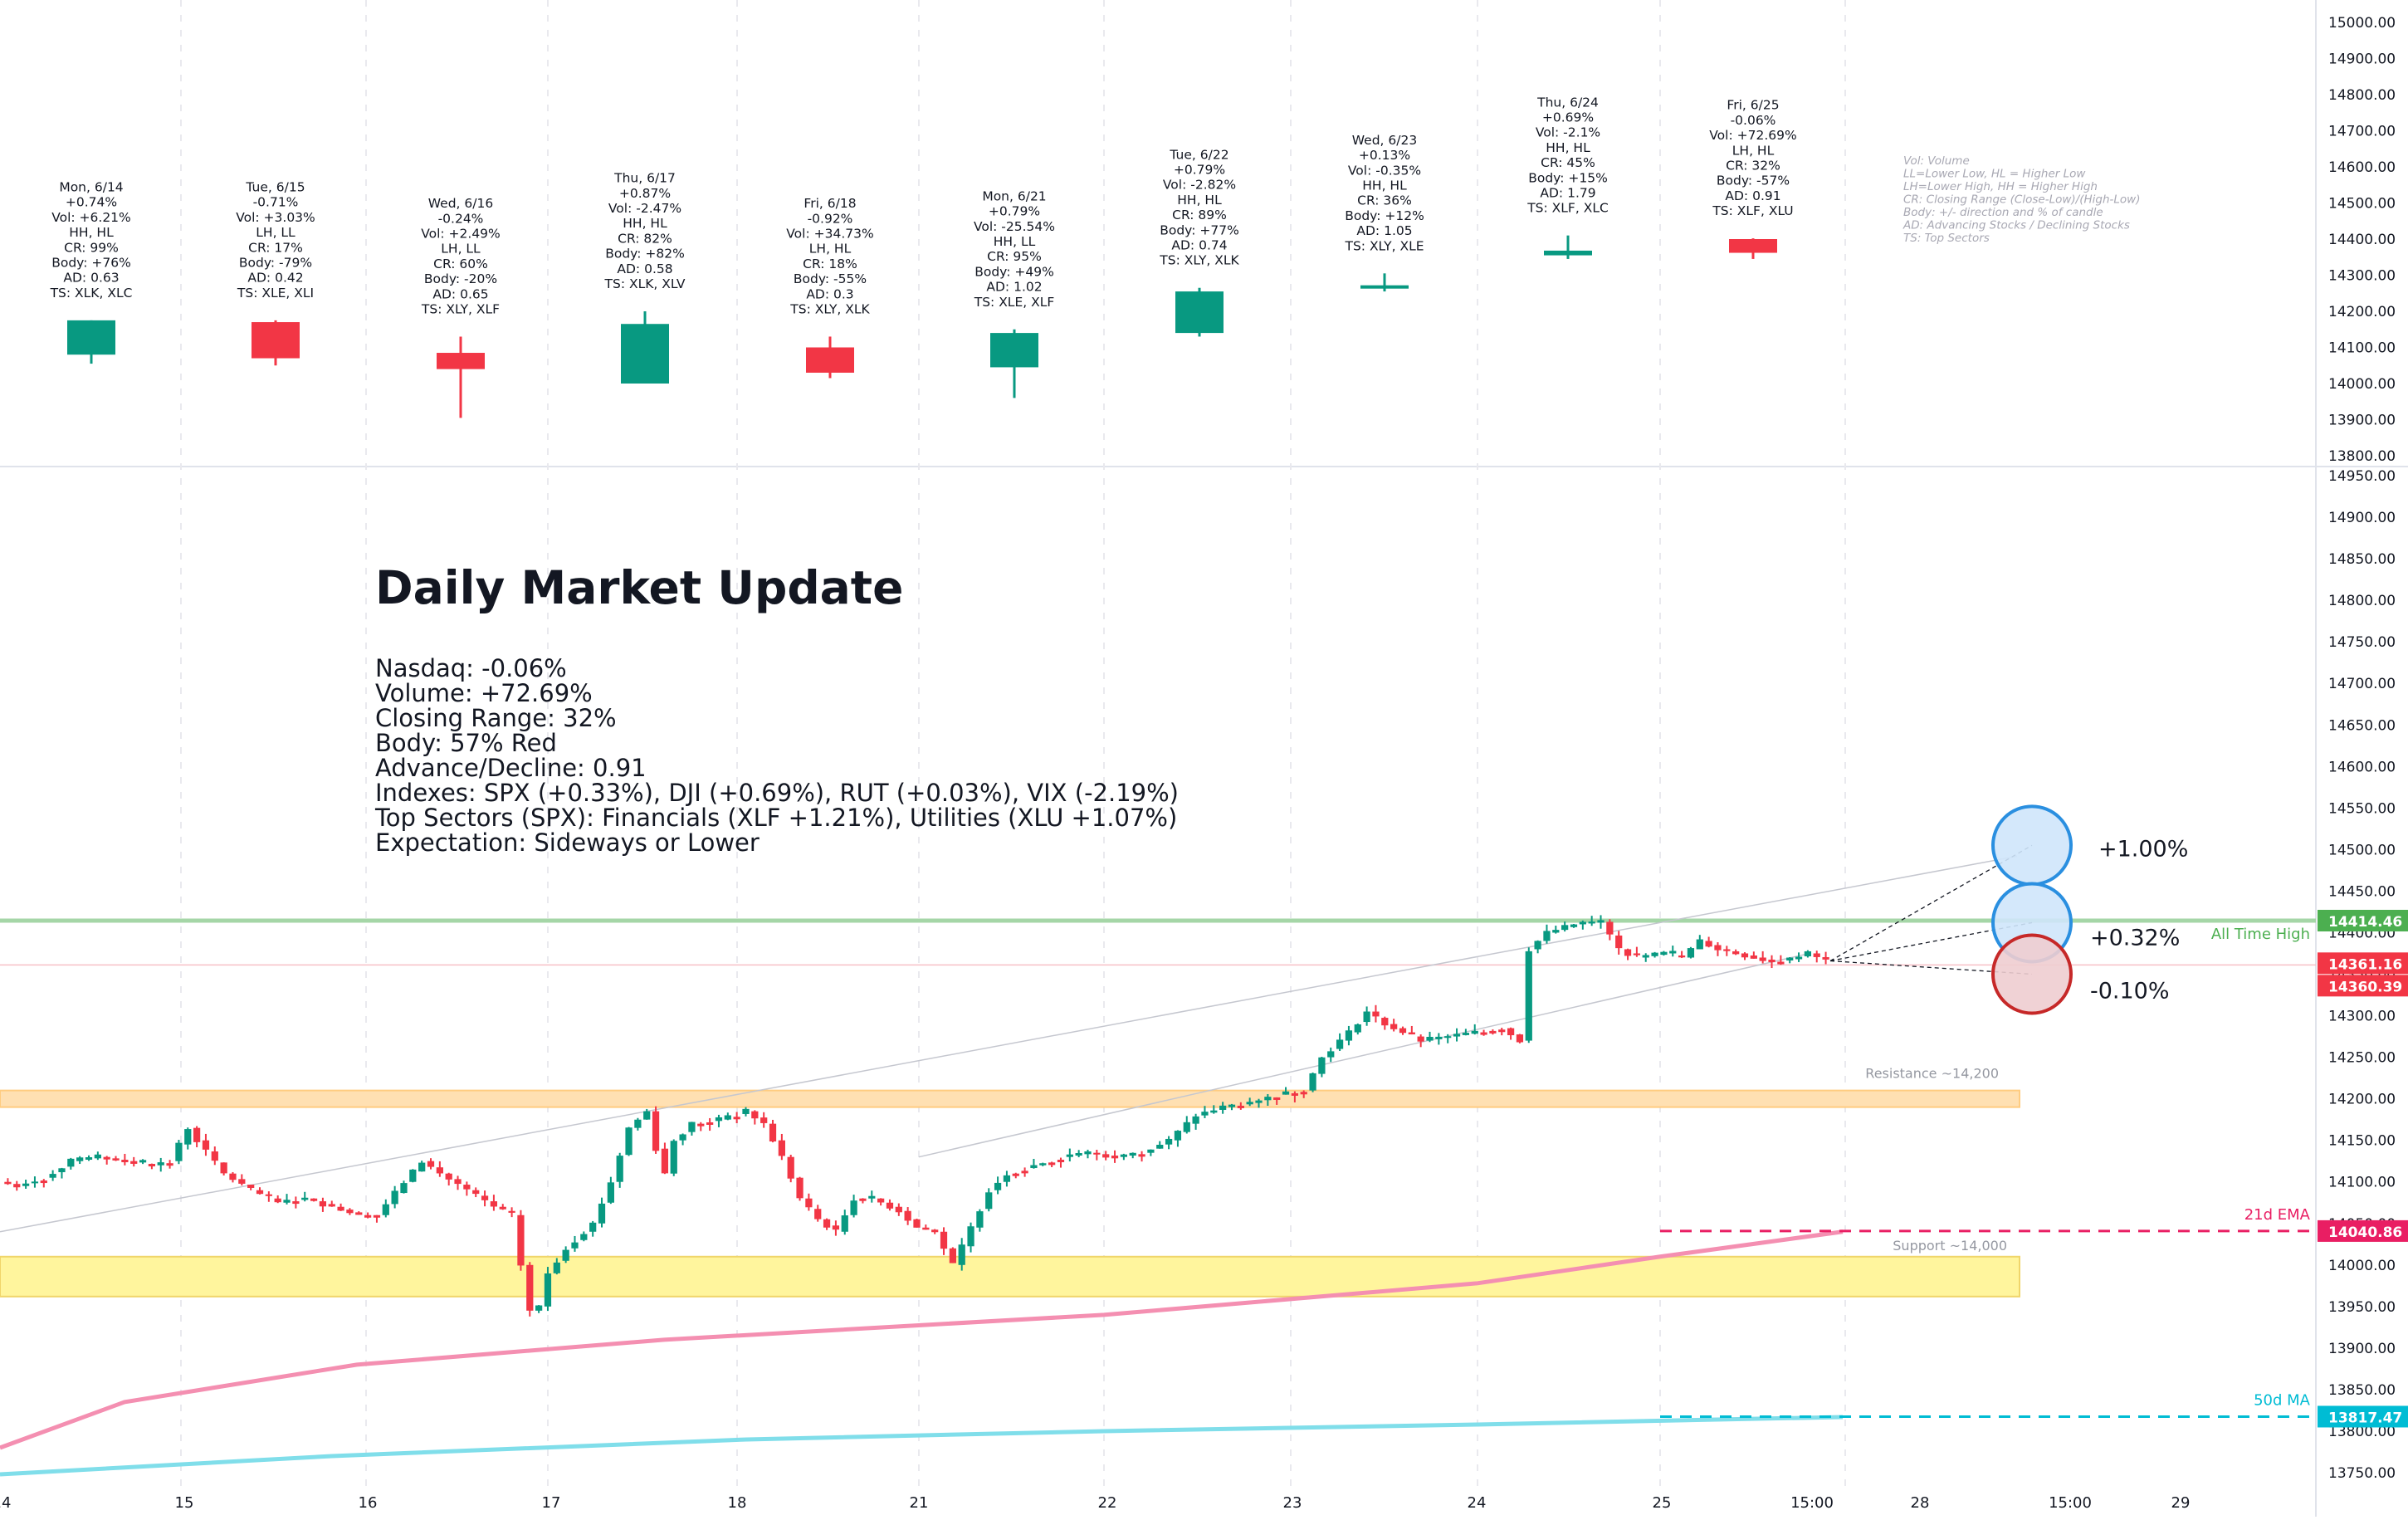 The height and width of the screenshot is (1520, 2408). Describe the element at coordinates (1384, 216) in the screenshot. I see `daily-candle-label-line: Body: +12%` at that location.